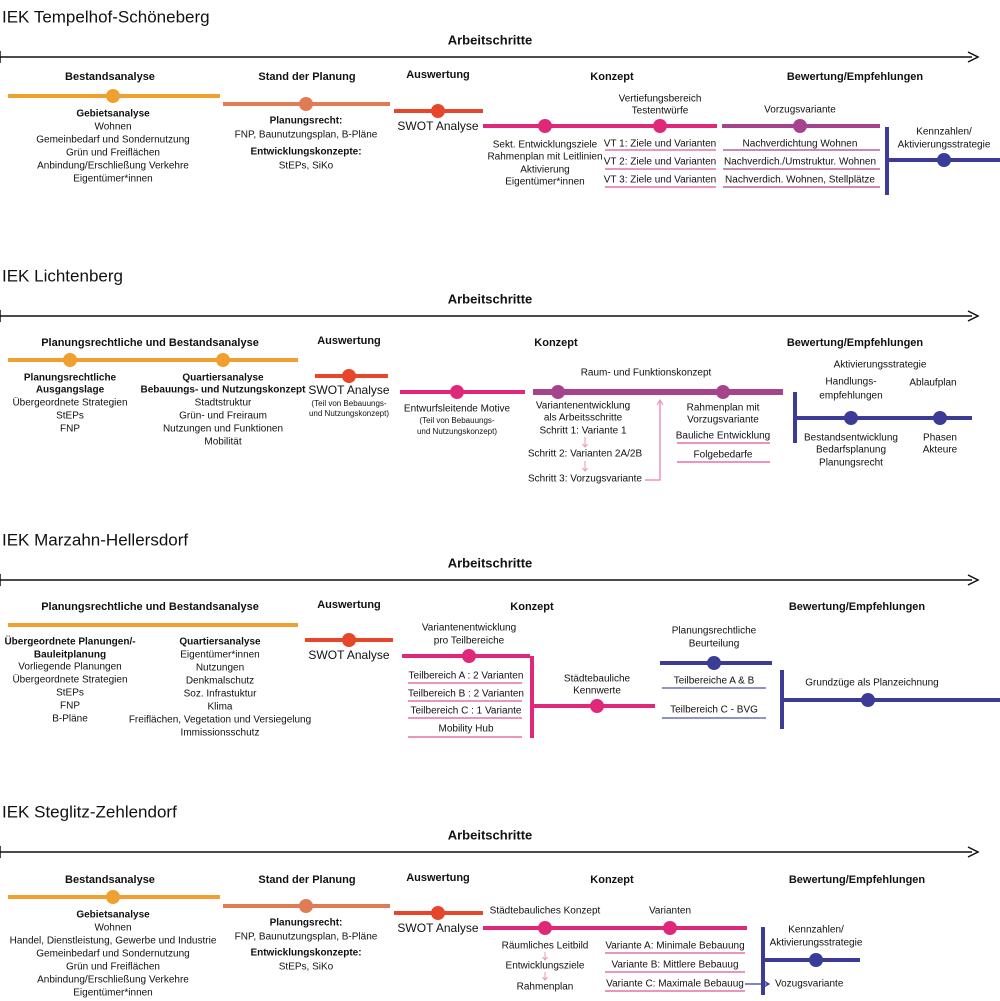 This screenshot has height=1001, width=1000. I want to click on label: Aktivierungsstrategie, so click(816, 943).